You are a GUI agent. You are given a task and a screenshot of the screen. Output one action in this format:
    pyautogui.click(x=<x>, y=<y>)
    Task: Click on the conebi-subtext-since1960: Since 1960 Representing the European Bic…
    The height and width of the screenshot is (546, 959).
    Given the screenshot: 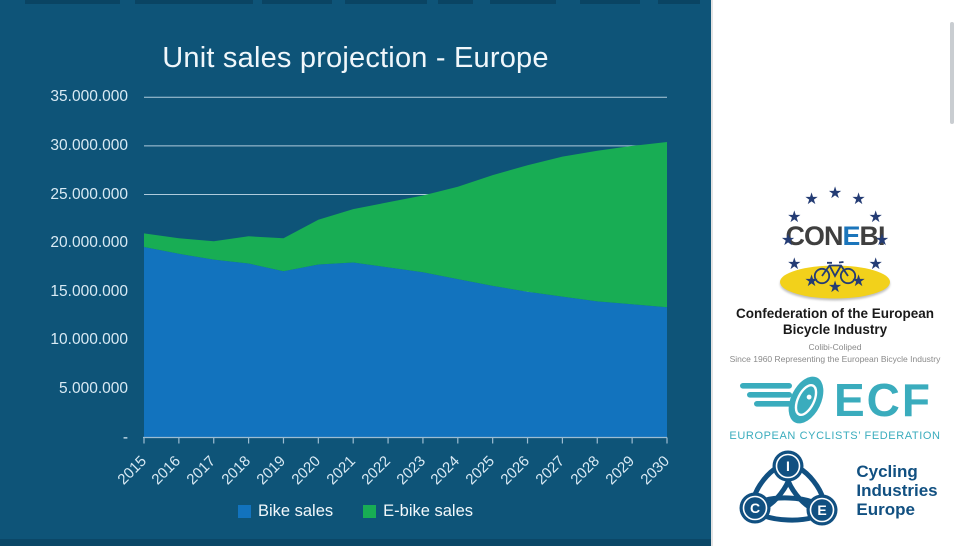 What is the action you would take?
    pyautogui.click(x=835, y=359)
    